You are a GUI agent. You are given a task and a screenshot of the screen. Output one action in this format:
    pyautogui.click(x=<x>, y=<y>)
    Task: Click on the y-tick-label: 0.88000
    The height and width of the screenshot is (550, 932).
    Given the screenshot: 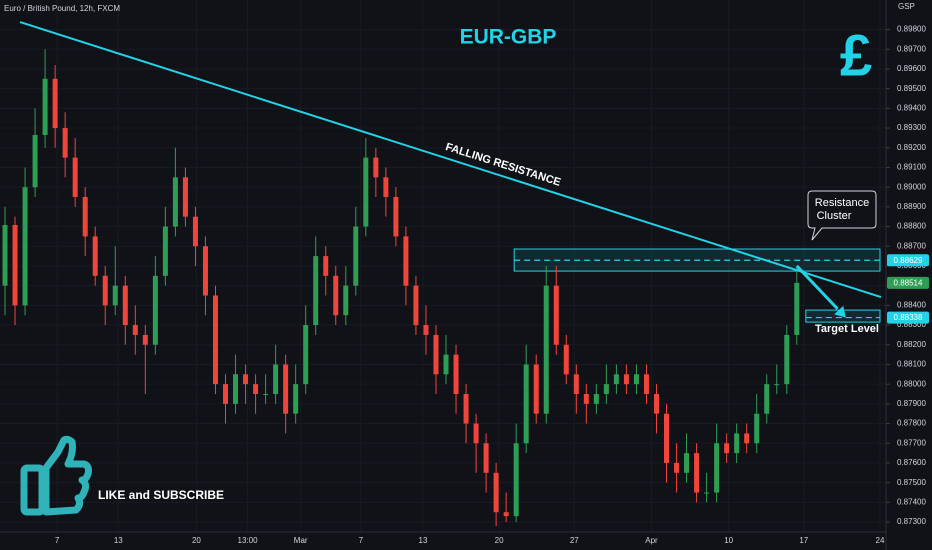 What is the action you would take?
    pyautogui.click(x=911, y=383)
    